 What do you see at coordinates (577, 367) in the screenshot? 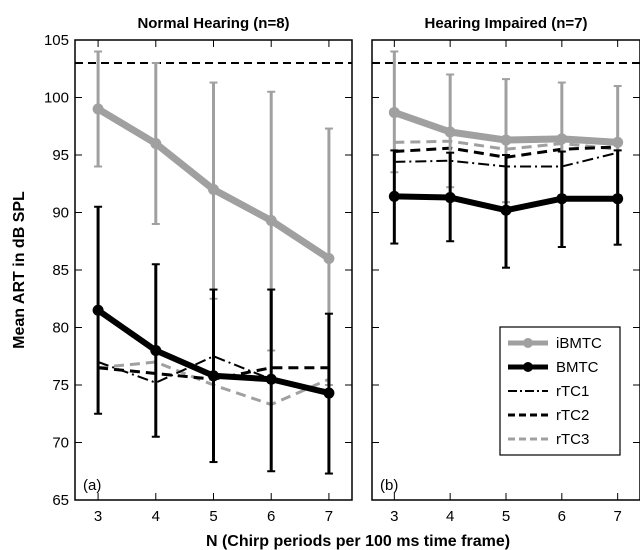
I see `legend-label: BMTC` at bounding box center [577, 367].